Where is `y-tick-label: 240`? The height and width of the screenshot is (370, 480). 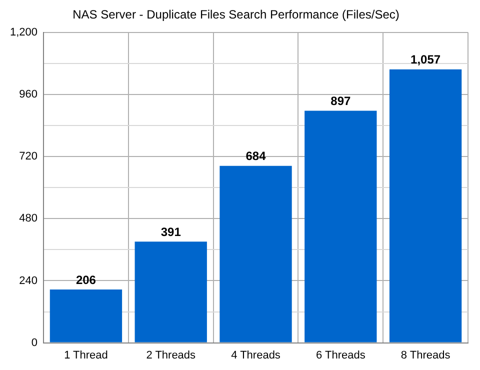 y-tick-label: 240 is located at coordinates (28, 280).